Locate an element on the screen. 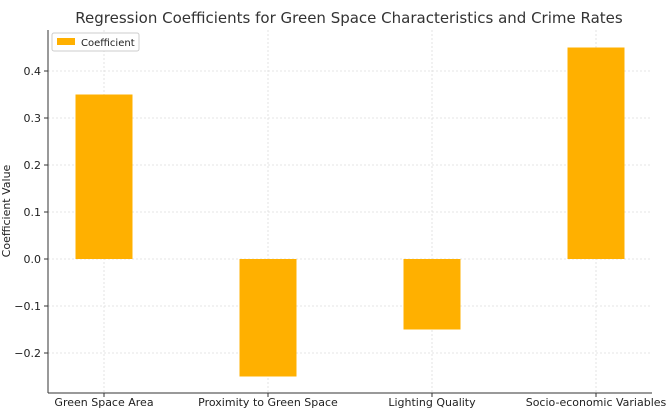  x-tick-label: Socio-economic Variables is located at coordinates (596, 402).